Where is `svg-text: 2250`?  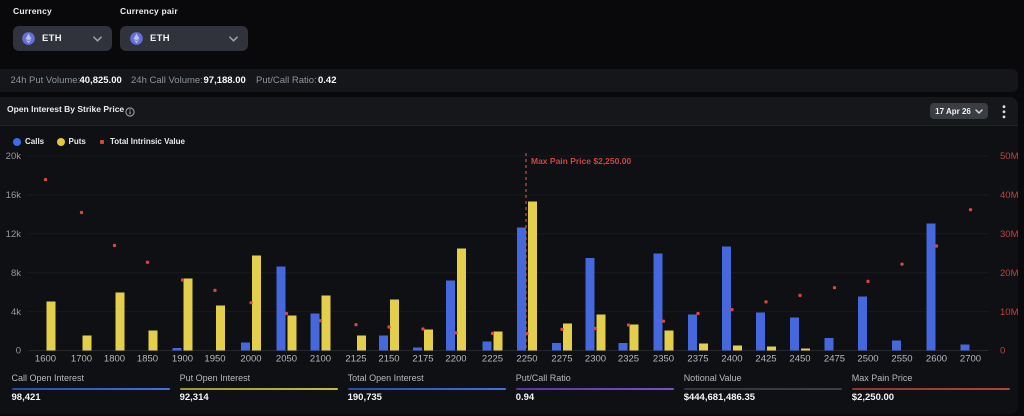 svg-text: 2250 is located at coordinates (526, 359).